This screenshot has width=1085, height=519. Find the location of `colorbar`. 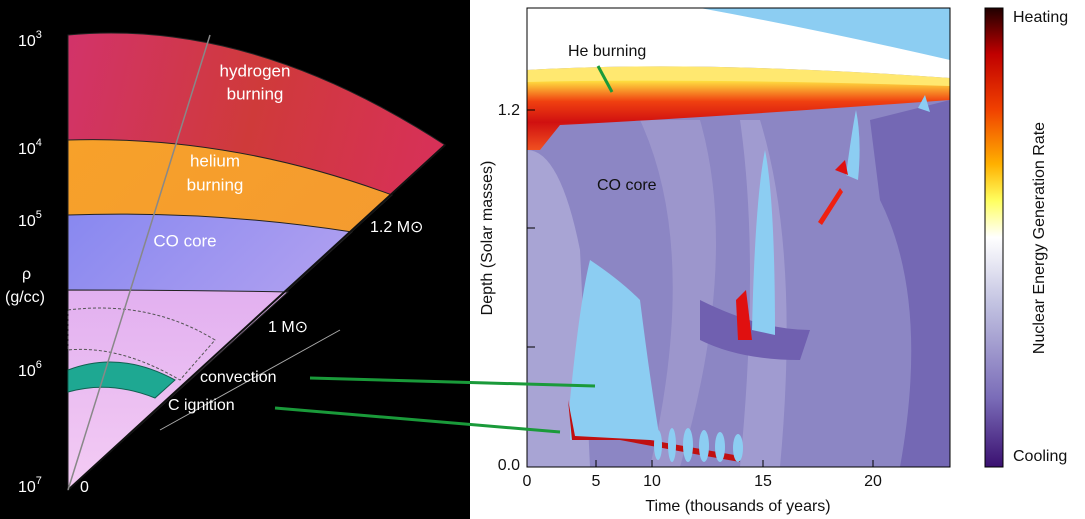

colorbar is located at coordinates (994, 237).